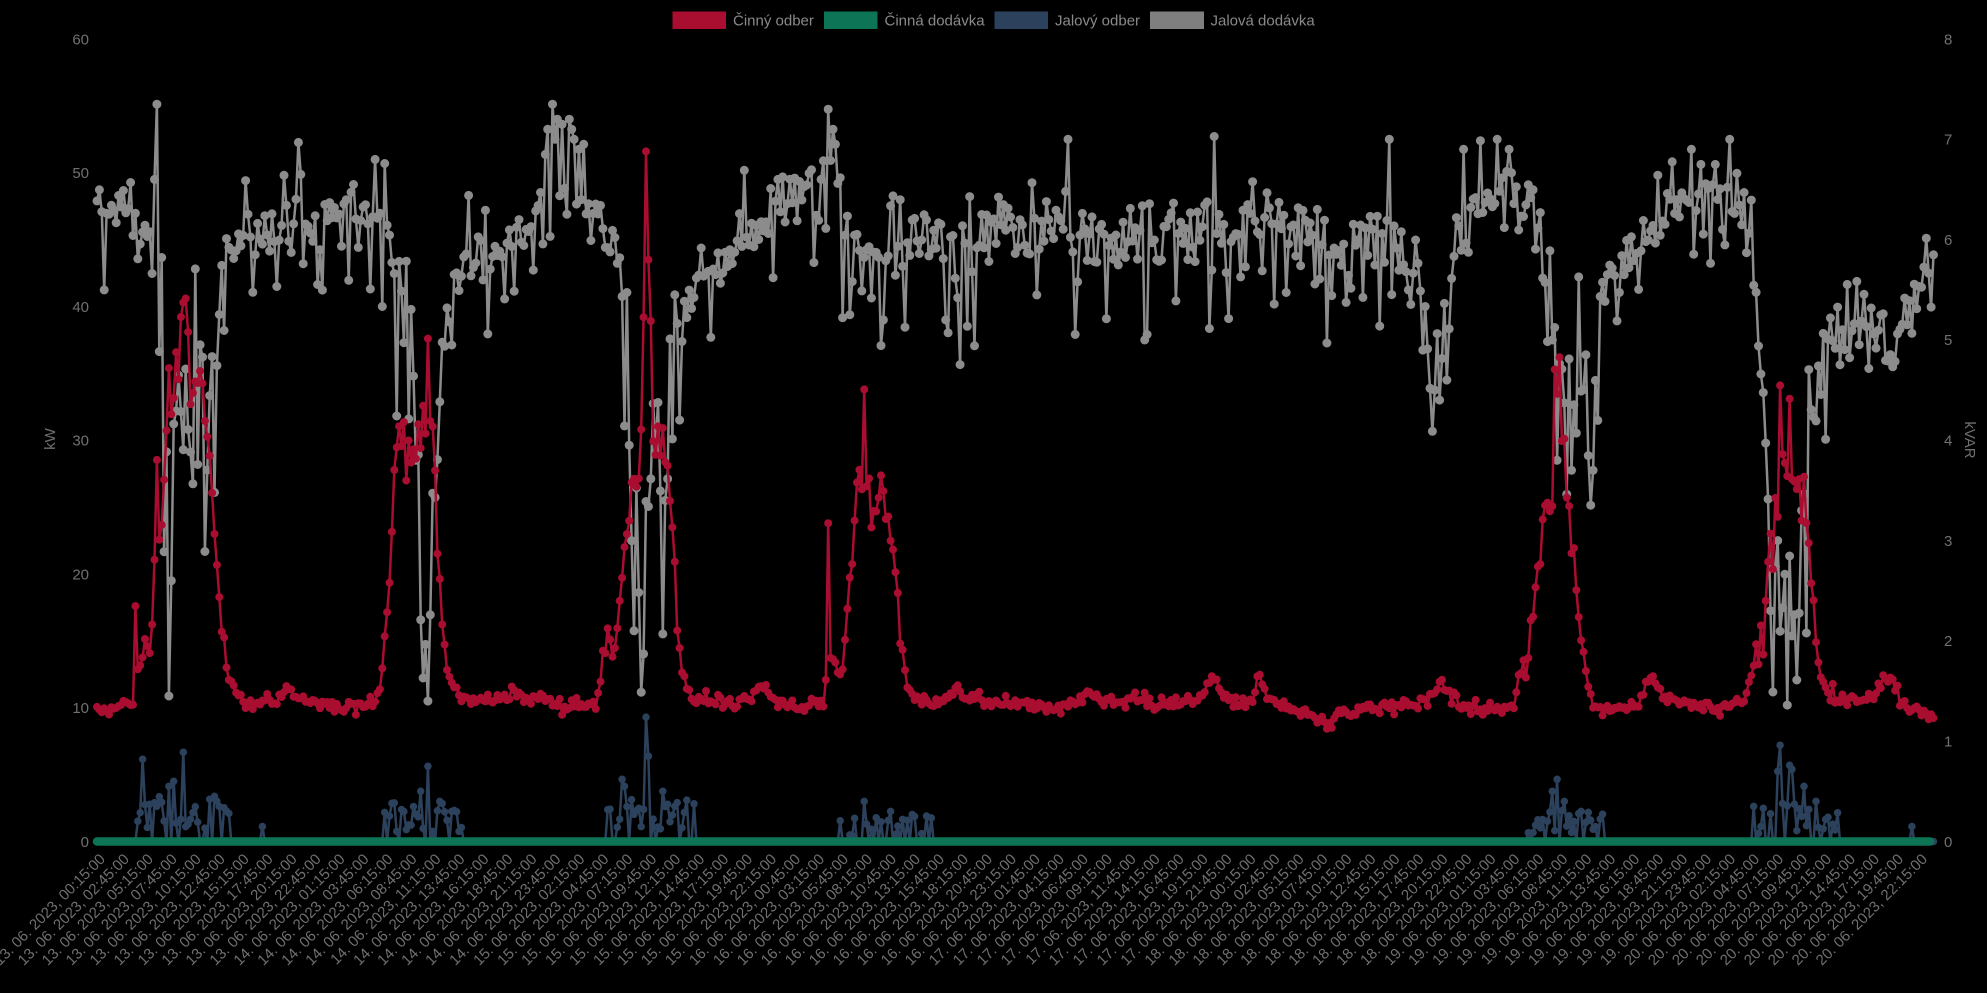 Image resolution: width=1987 pixels, height=993 pixels. Describe the element at coordinates (1948, 39) in the screenshot. I see `svg-text: 8` at that location.